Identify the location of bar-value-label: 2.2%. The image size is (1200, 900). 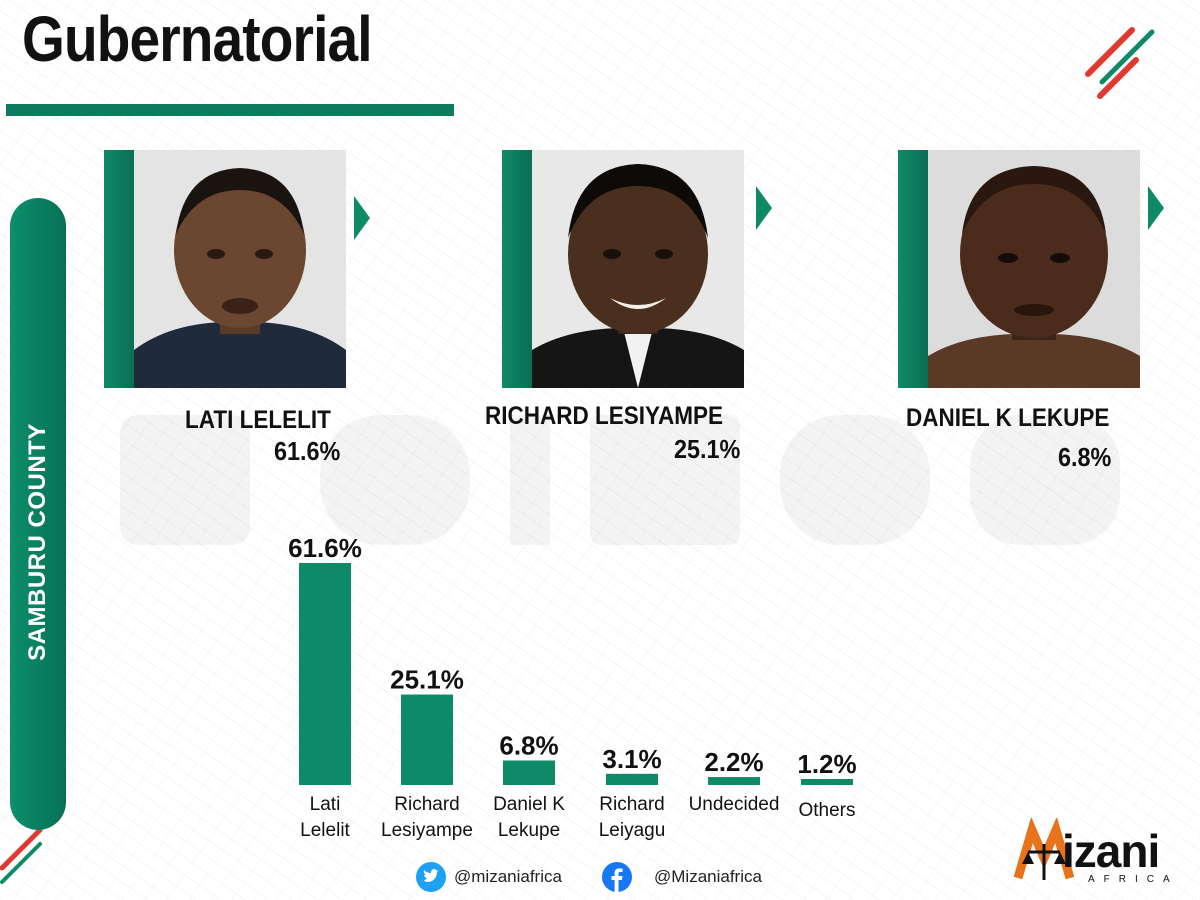
(733, 762).